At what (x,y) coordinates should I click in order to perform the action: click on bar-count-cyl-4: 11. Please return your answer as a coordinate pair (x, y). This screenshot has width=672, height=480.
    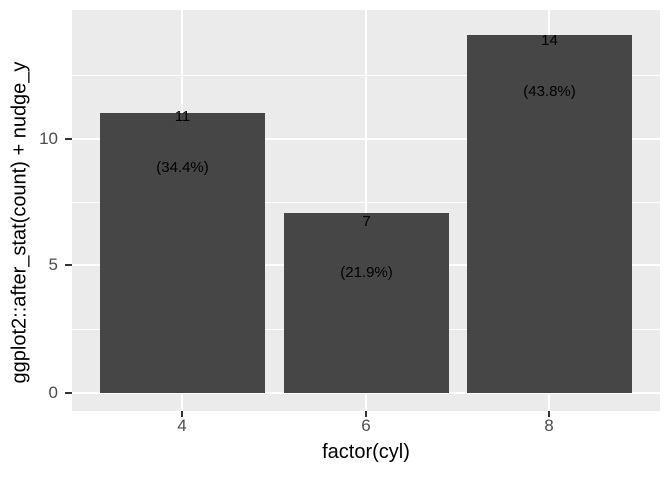
    Looking at the image, I should click on (182, 116).